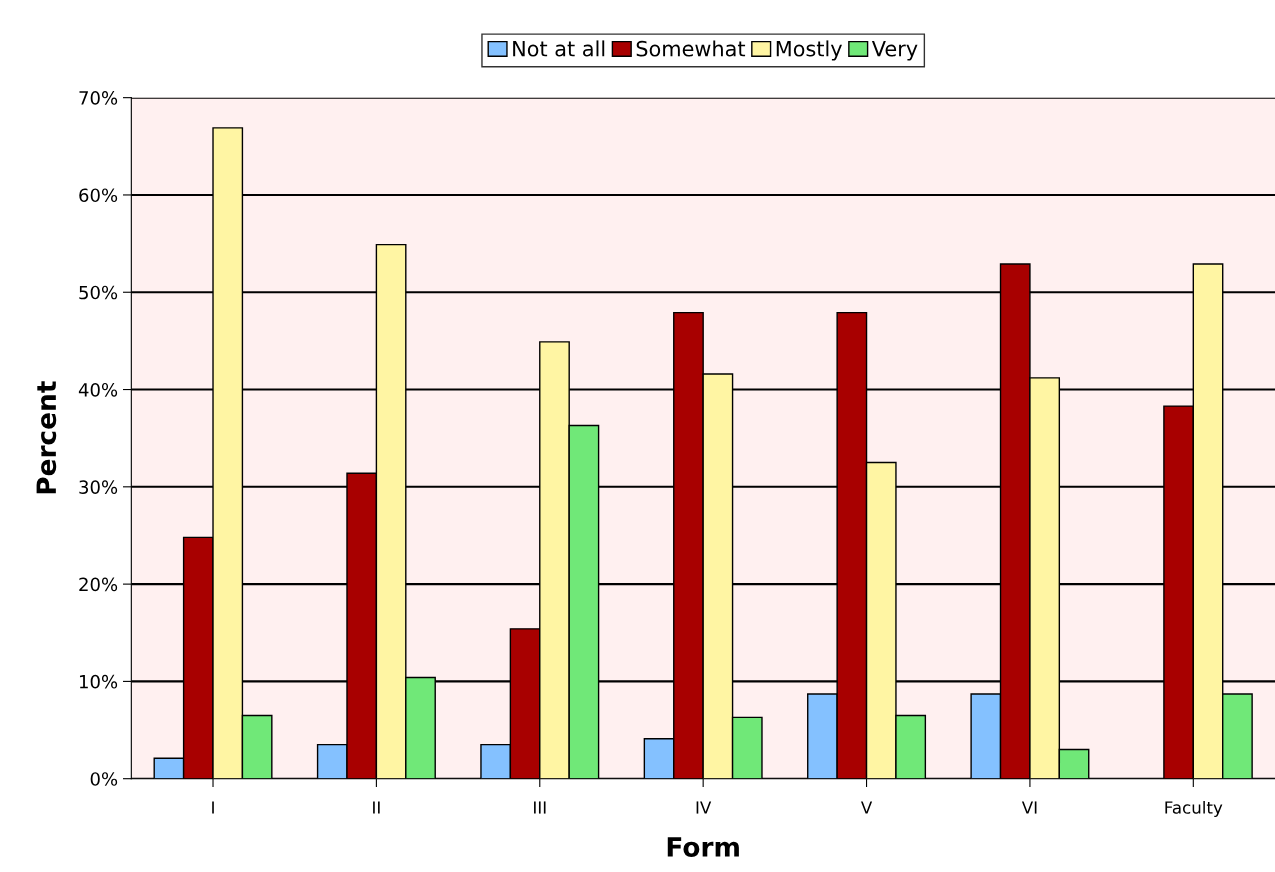  What do you see at coordinates (540, 807) in the screenshot?
I see `x-tick-label: III` at bounding box center [540, 807].